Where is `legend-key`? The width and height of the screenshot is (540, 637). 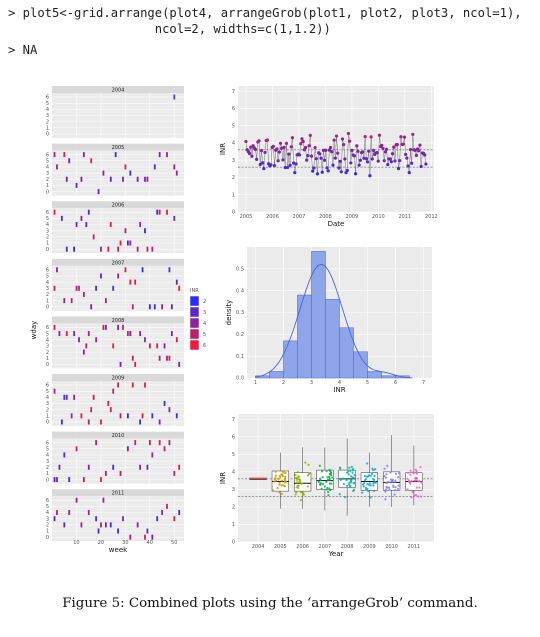
legend-key is located at coordinates (194, 334).